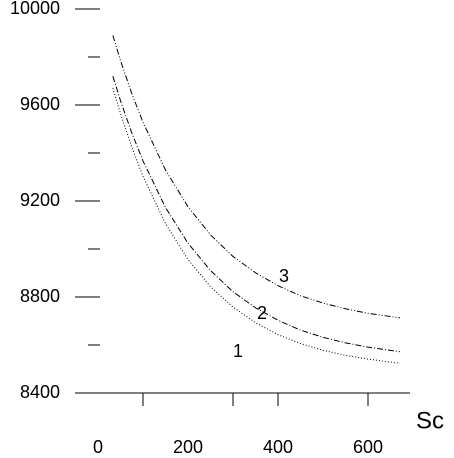 This screenshot has height=458, width=454. What do you see at coordinates (278, 447) in the screenshot?
I see `x-tick-label: 400` at bounding box center [278, 447].